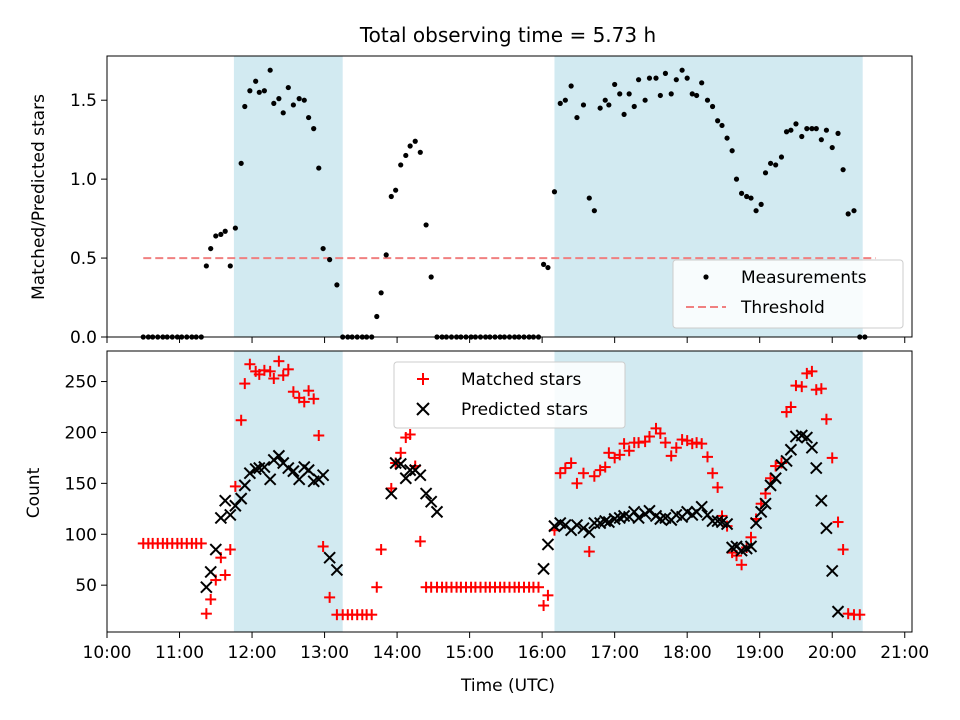 The height and width of the screenshot is (720, 960). Describe the element at coordinates (788, 294) in the screenshot. I see `top-legend-box` at that location.